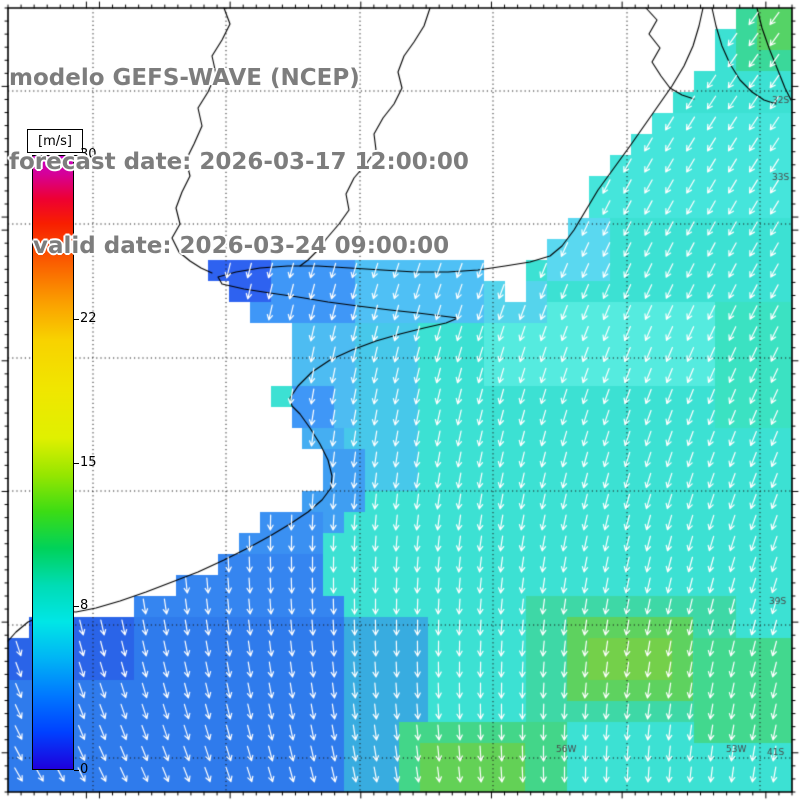  What do you see at coordinates (84, 605) in the screenshot?
I see `colorbar-tick-label: 8` at bounding box center [84, 605].